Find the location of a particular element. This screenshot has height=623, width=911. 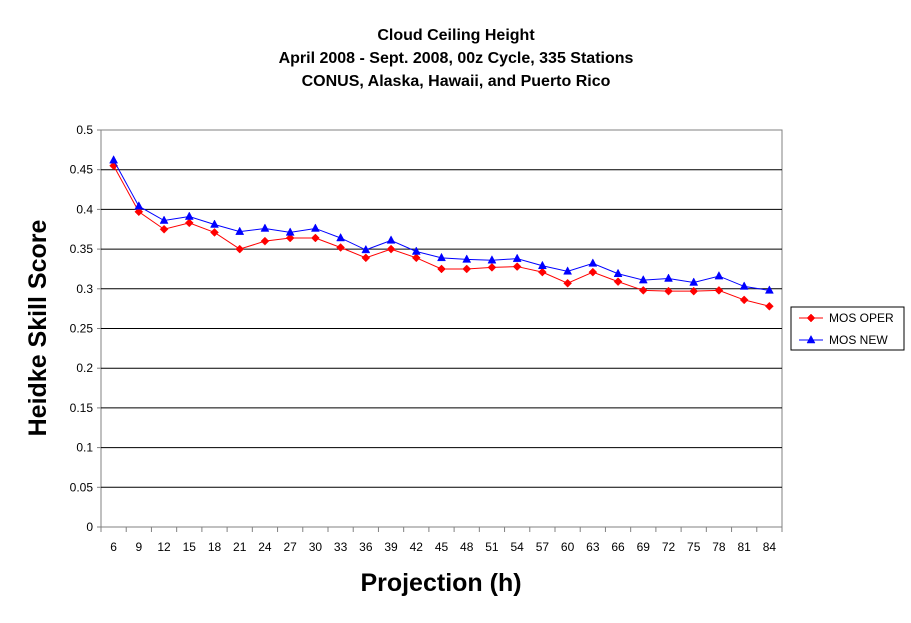

legend-label: MOS NEW is located at coordinates (858, 340).